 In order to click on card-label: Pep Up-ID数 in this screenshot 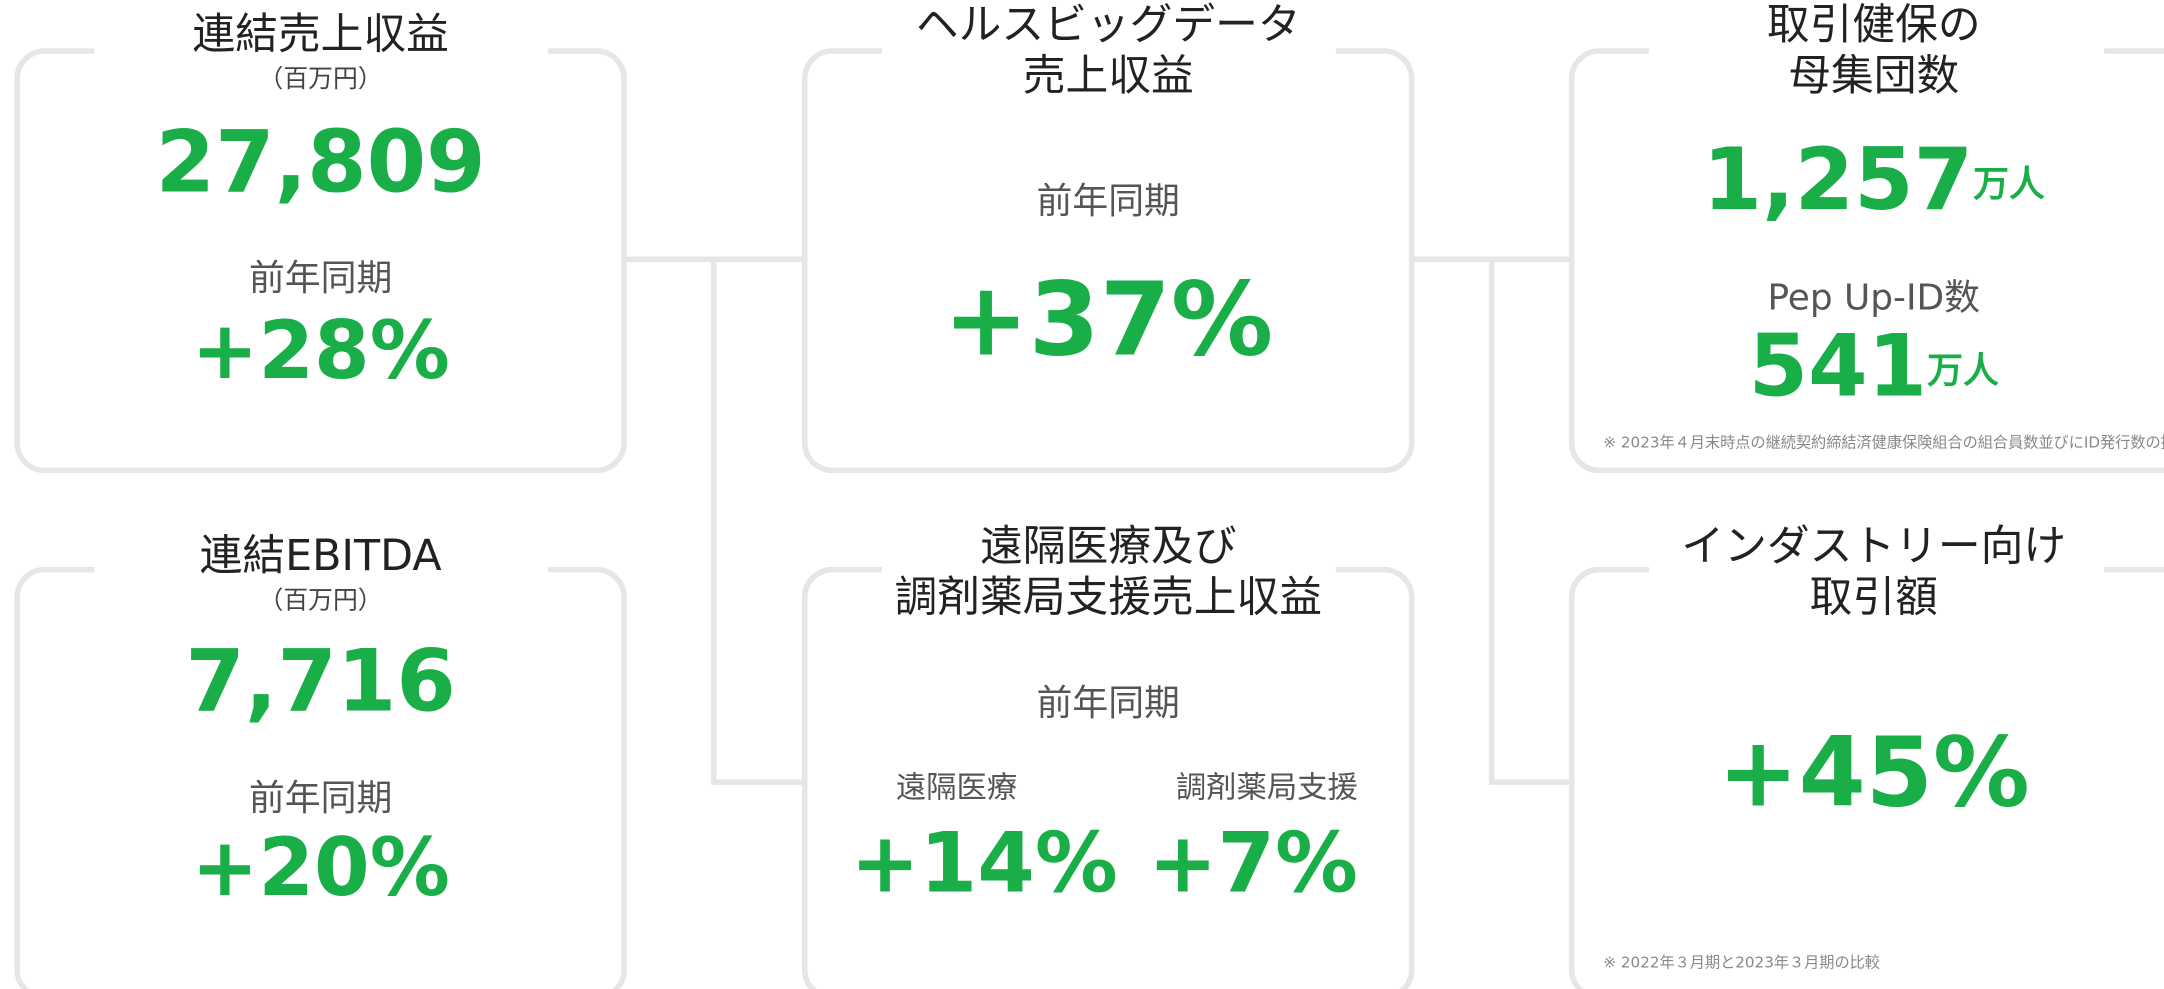, I will do `click(1873, 297)`.